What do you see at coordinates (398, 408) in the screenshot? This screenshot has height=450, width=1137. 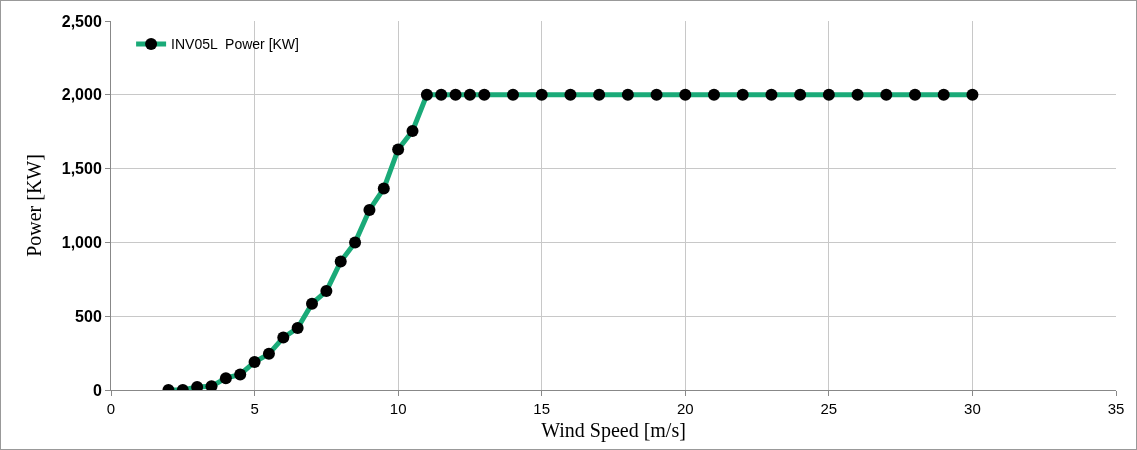 I see `x-tick-label: 10` at bounding box center [398, 408].